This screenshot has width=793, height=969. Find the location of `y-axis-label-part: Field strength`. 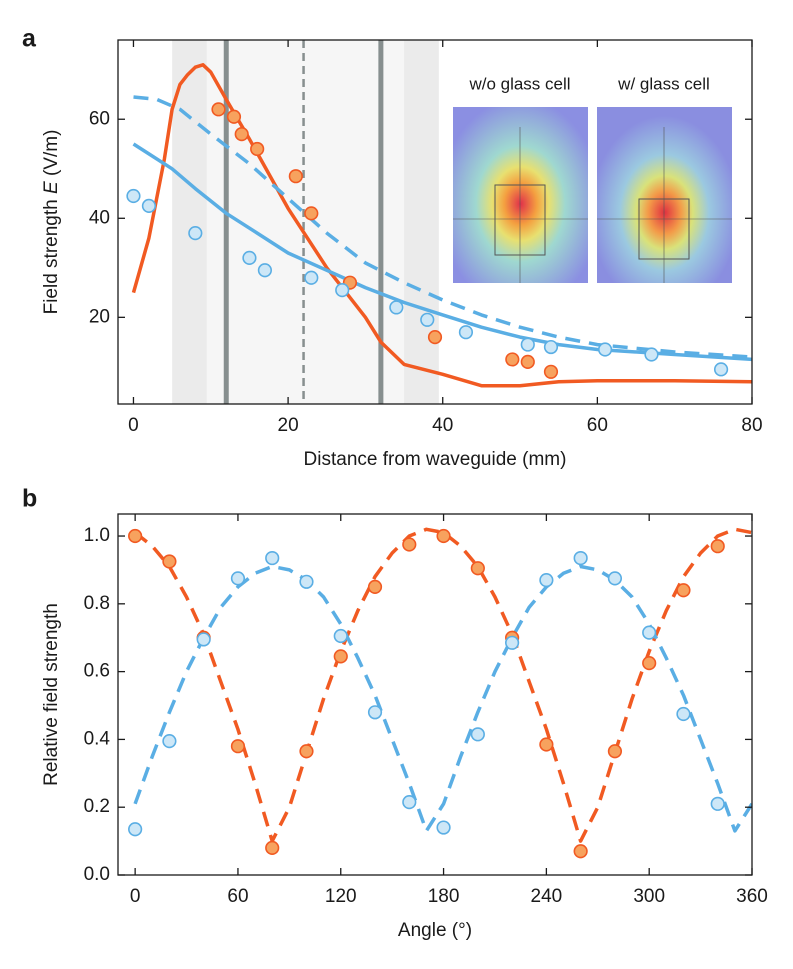

y-axis-label-part: Field strength is located at coordinates (51, 254).